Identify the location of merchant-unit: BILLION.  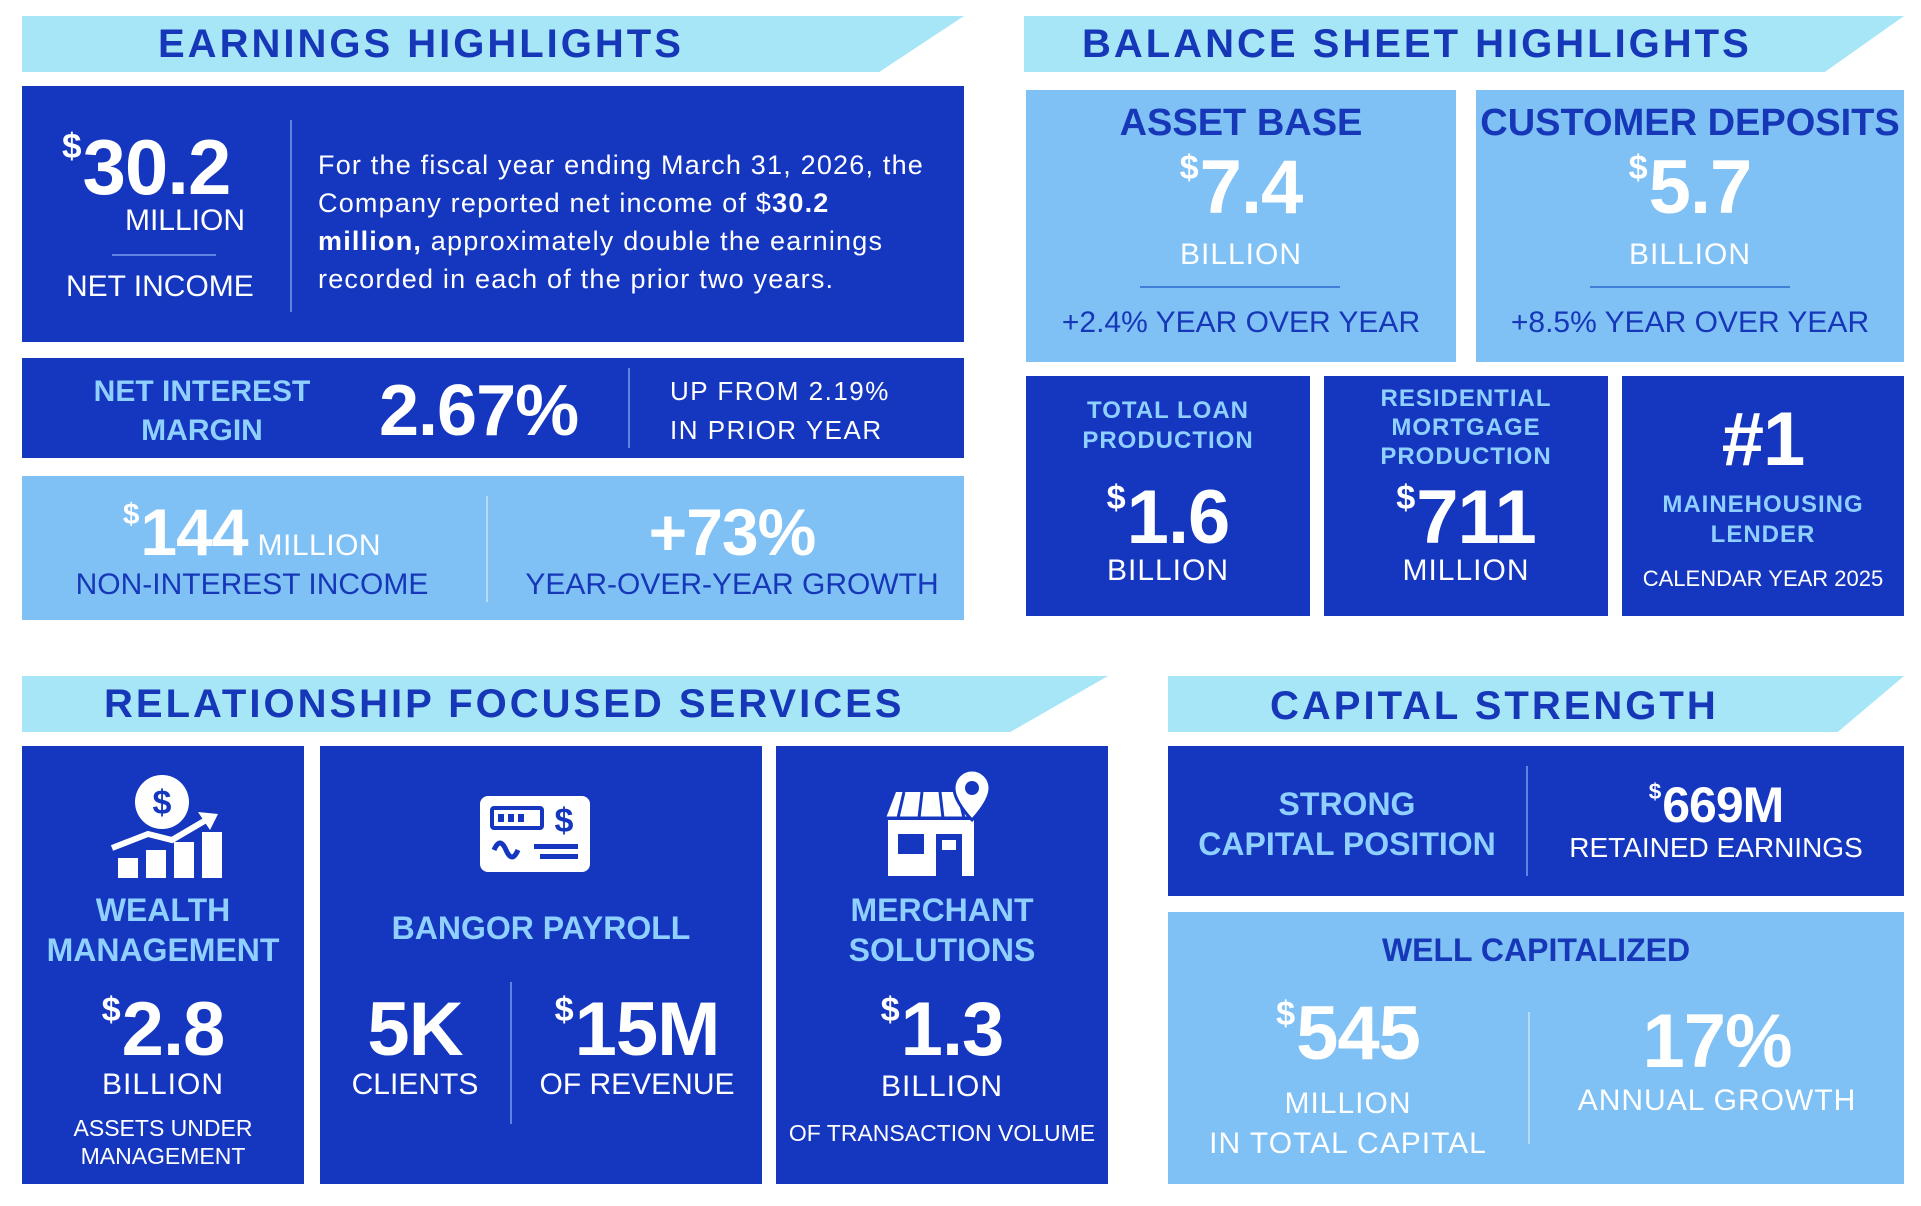
(942, 1086).